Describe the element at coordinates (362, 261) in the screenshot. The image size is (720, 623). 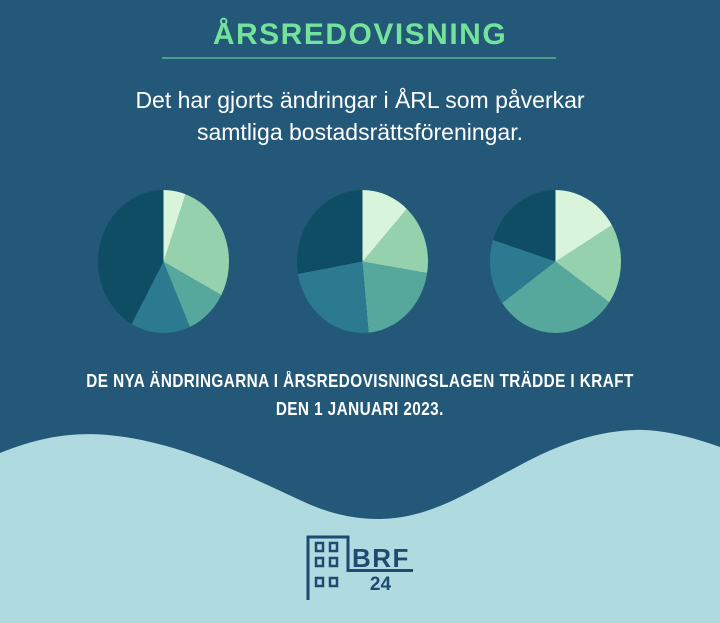
I see `pie-chart-middle` at that location.